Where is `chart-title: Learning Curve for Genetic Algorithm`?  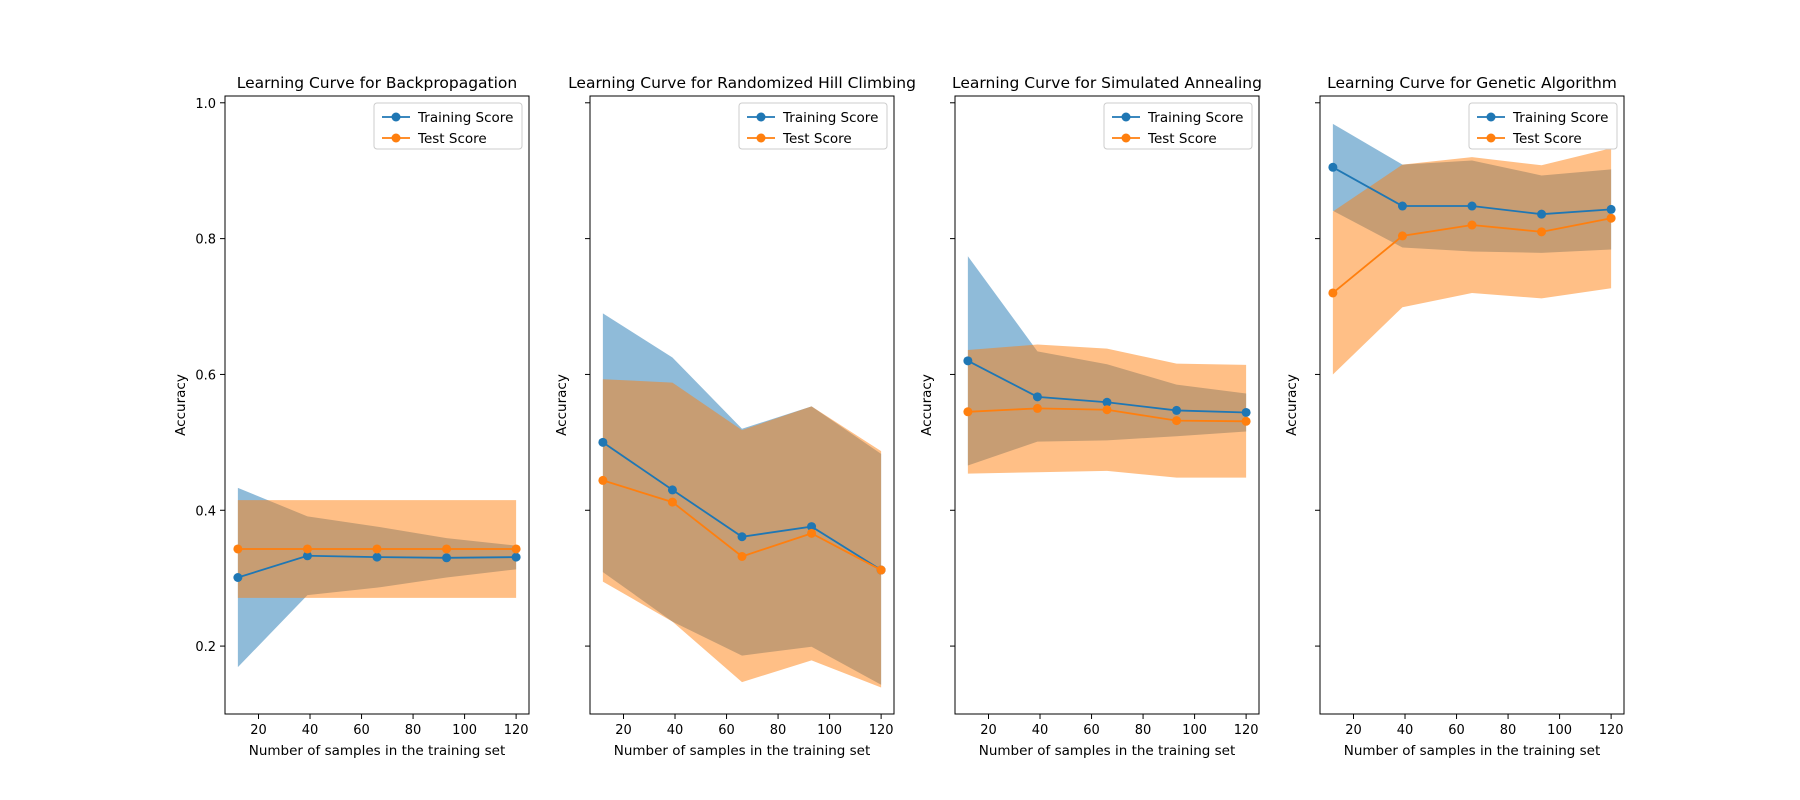 chart-title: Learning Curve for Genetic Algorithm is located at coordinates (1472, 83).